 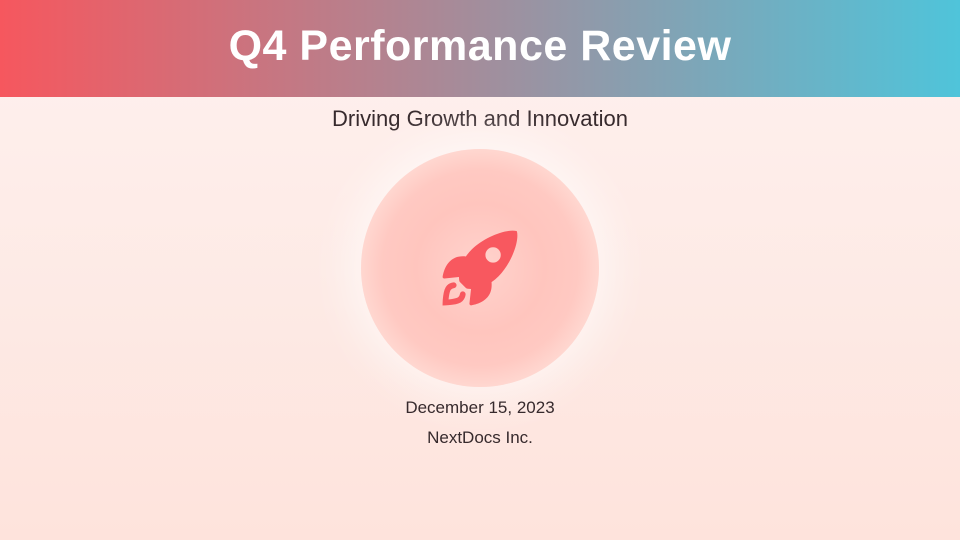 I want to click on slide-subtitle: Driving Growth and Innovation, so click(x=480, y=118).